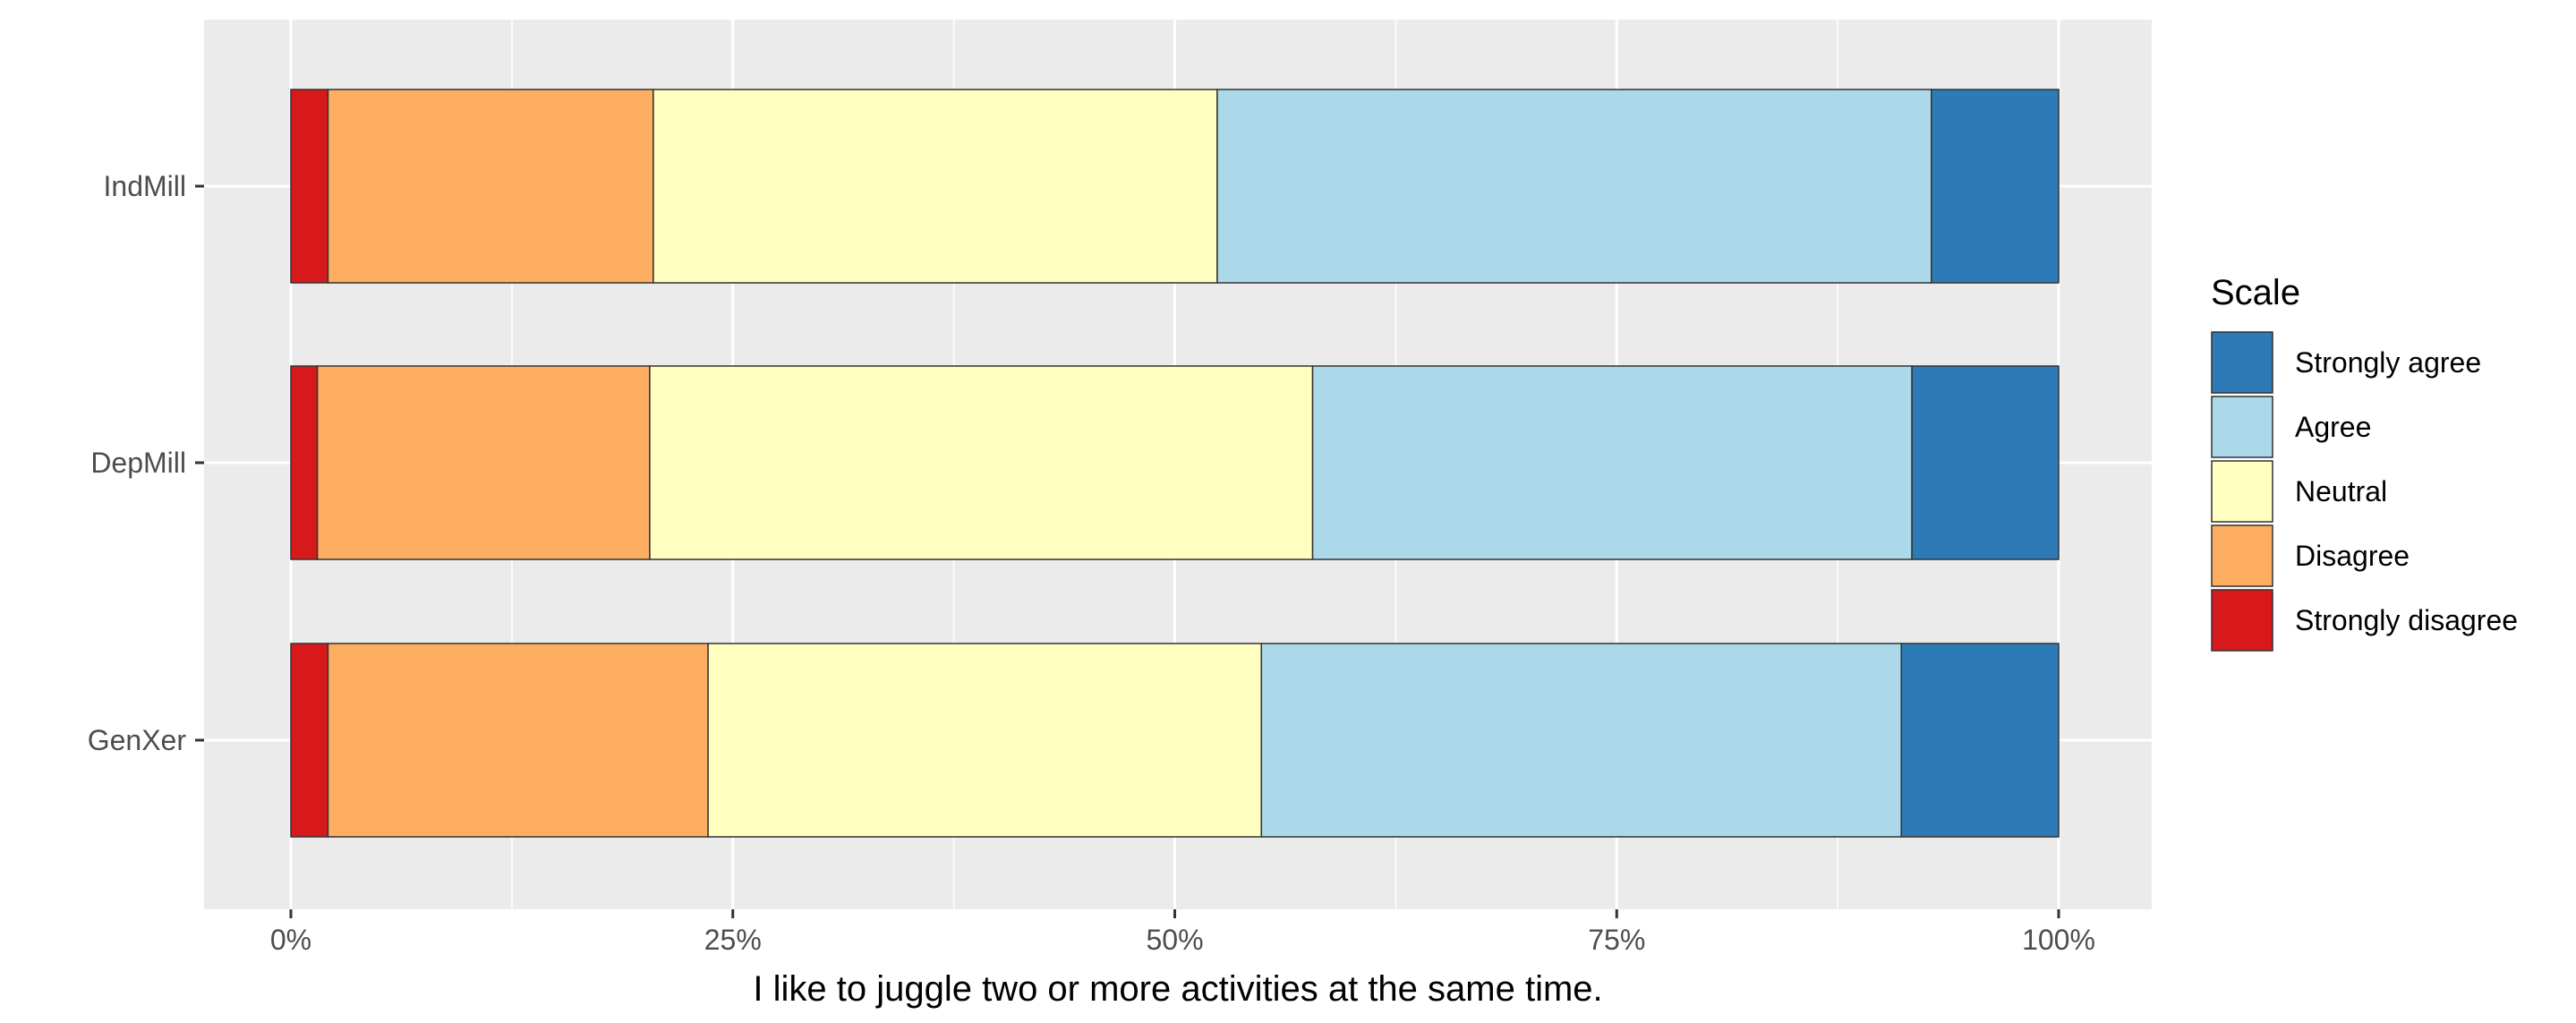  What do you see at coordinates (290, 940) in the screenshot?
I see `x-tick-label: 0%` at bounding box center [290, 940].